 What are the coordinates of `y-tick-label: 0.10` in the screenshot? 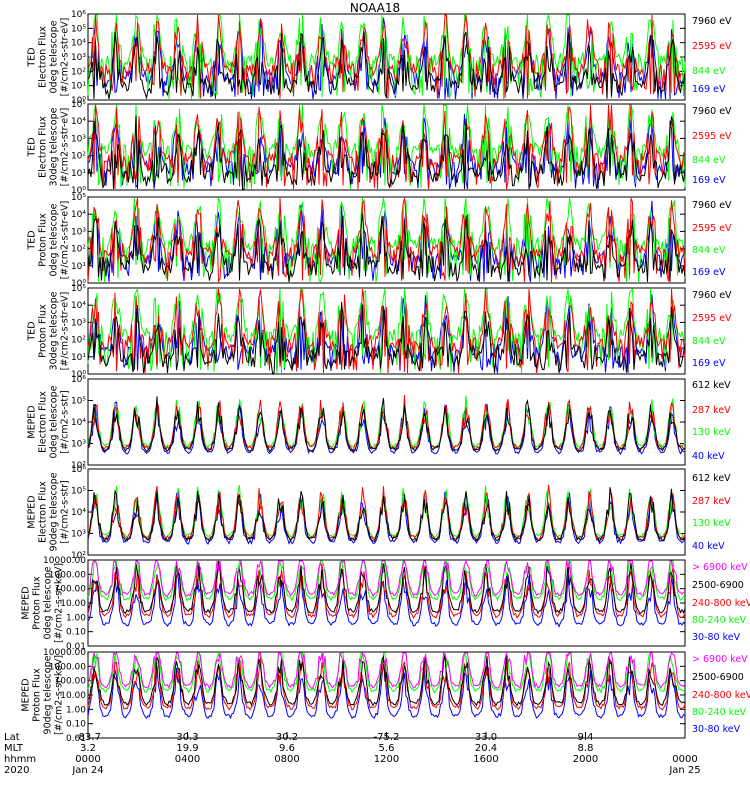 It's located at (76, 633).